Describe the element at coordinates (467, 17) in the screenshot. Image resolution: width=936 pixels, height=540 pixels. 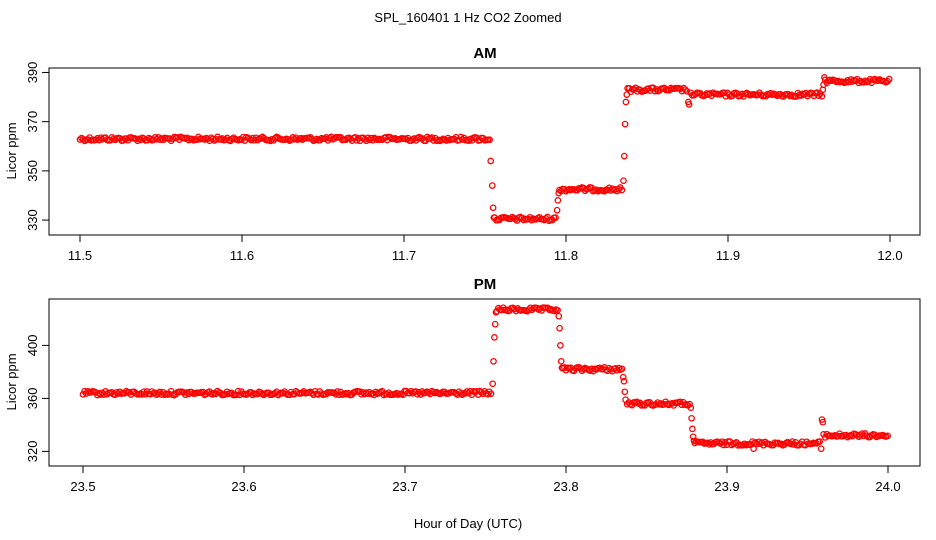
I see `figure-title: SPL_160401 1 Hz CO2 Zoomed` at that location.